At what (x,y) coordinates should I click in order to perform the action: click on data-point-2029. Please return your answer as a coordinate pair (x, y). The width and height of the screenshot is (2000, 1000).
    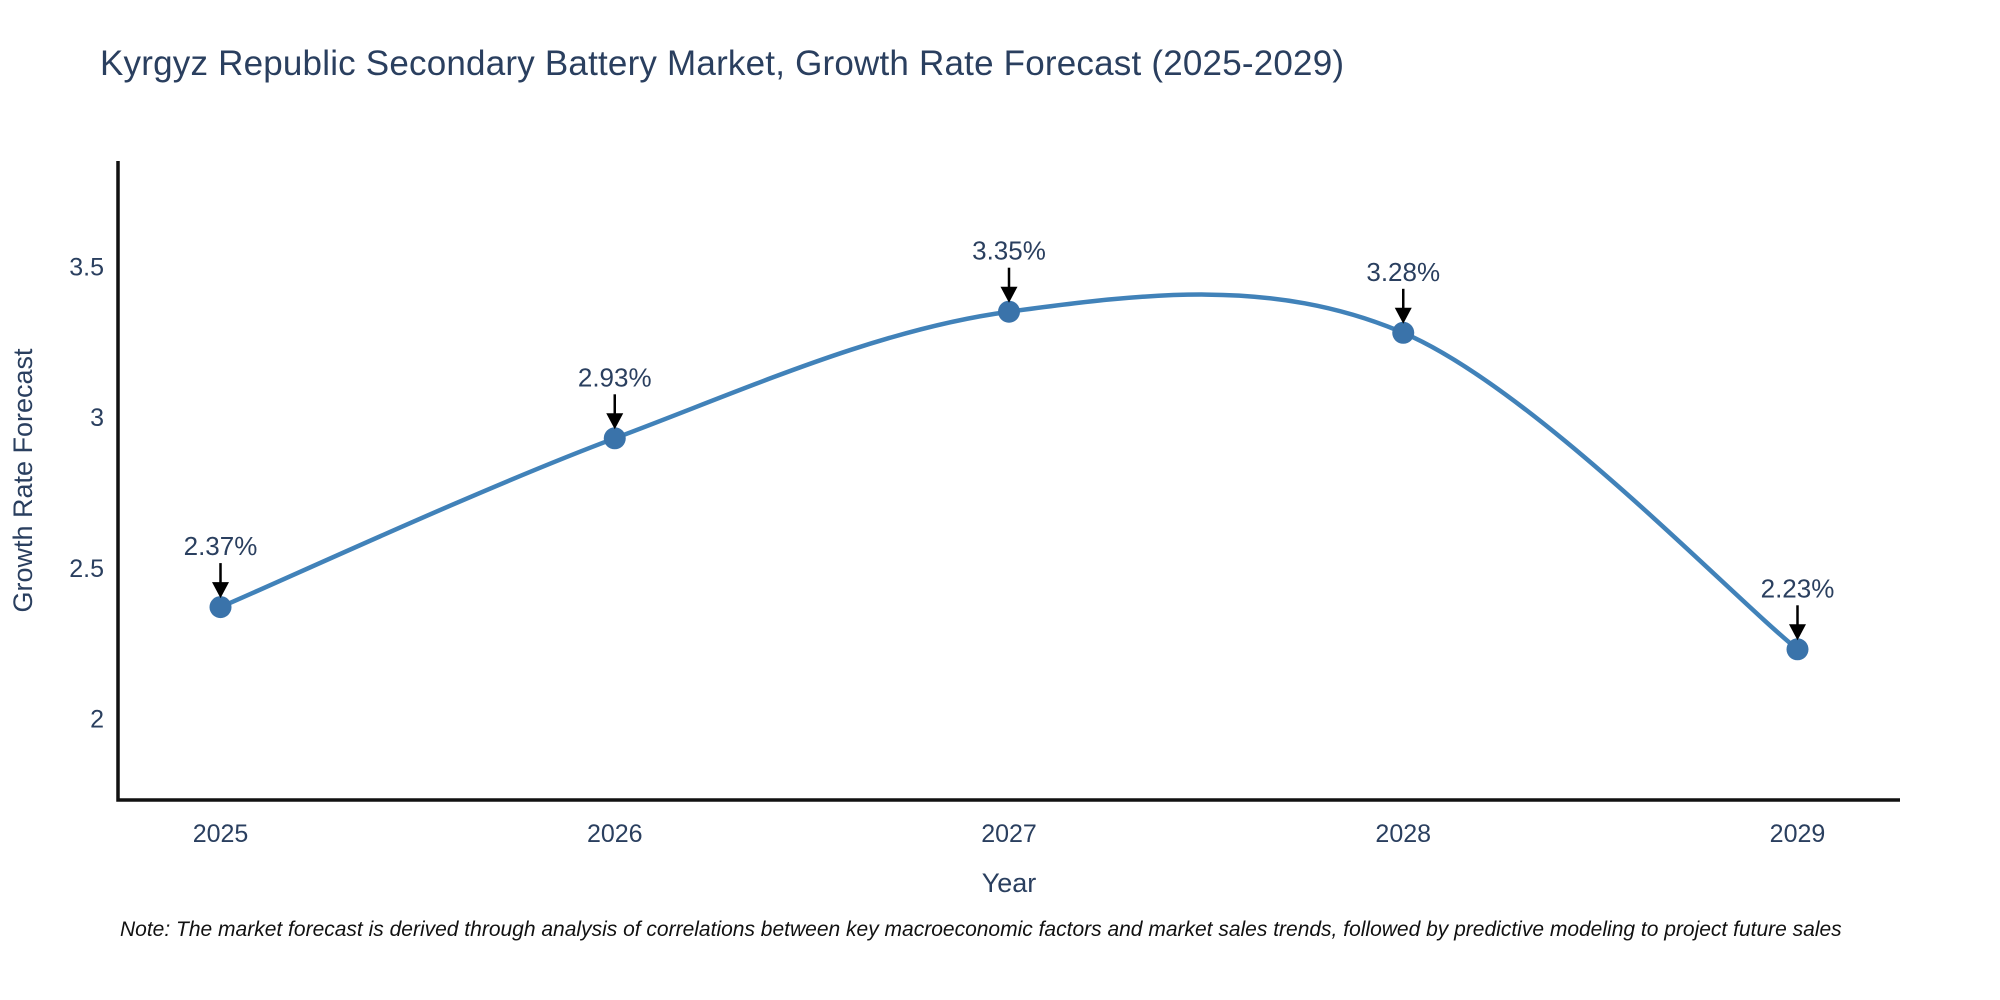
    Looking at the image, I should click on (1797, 649).